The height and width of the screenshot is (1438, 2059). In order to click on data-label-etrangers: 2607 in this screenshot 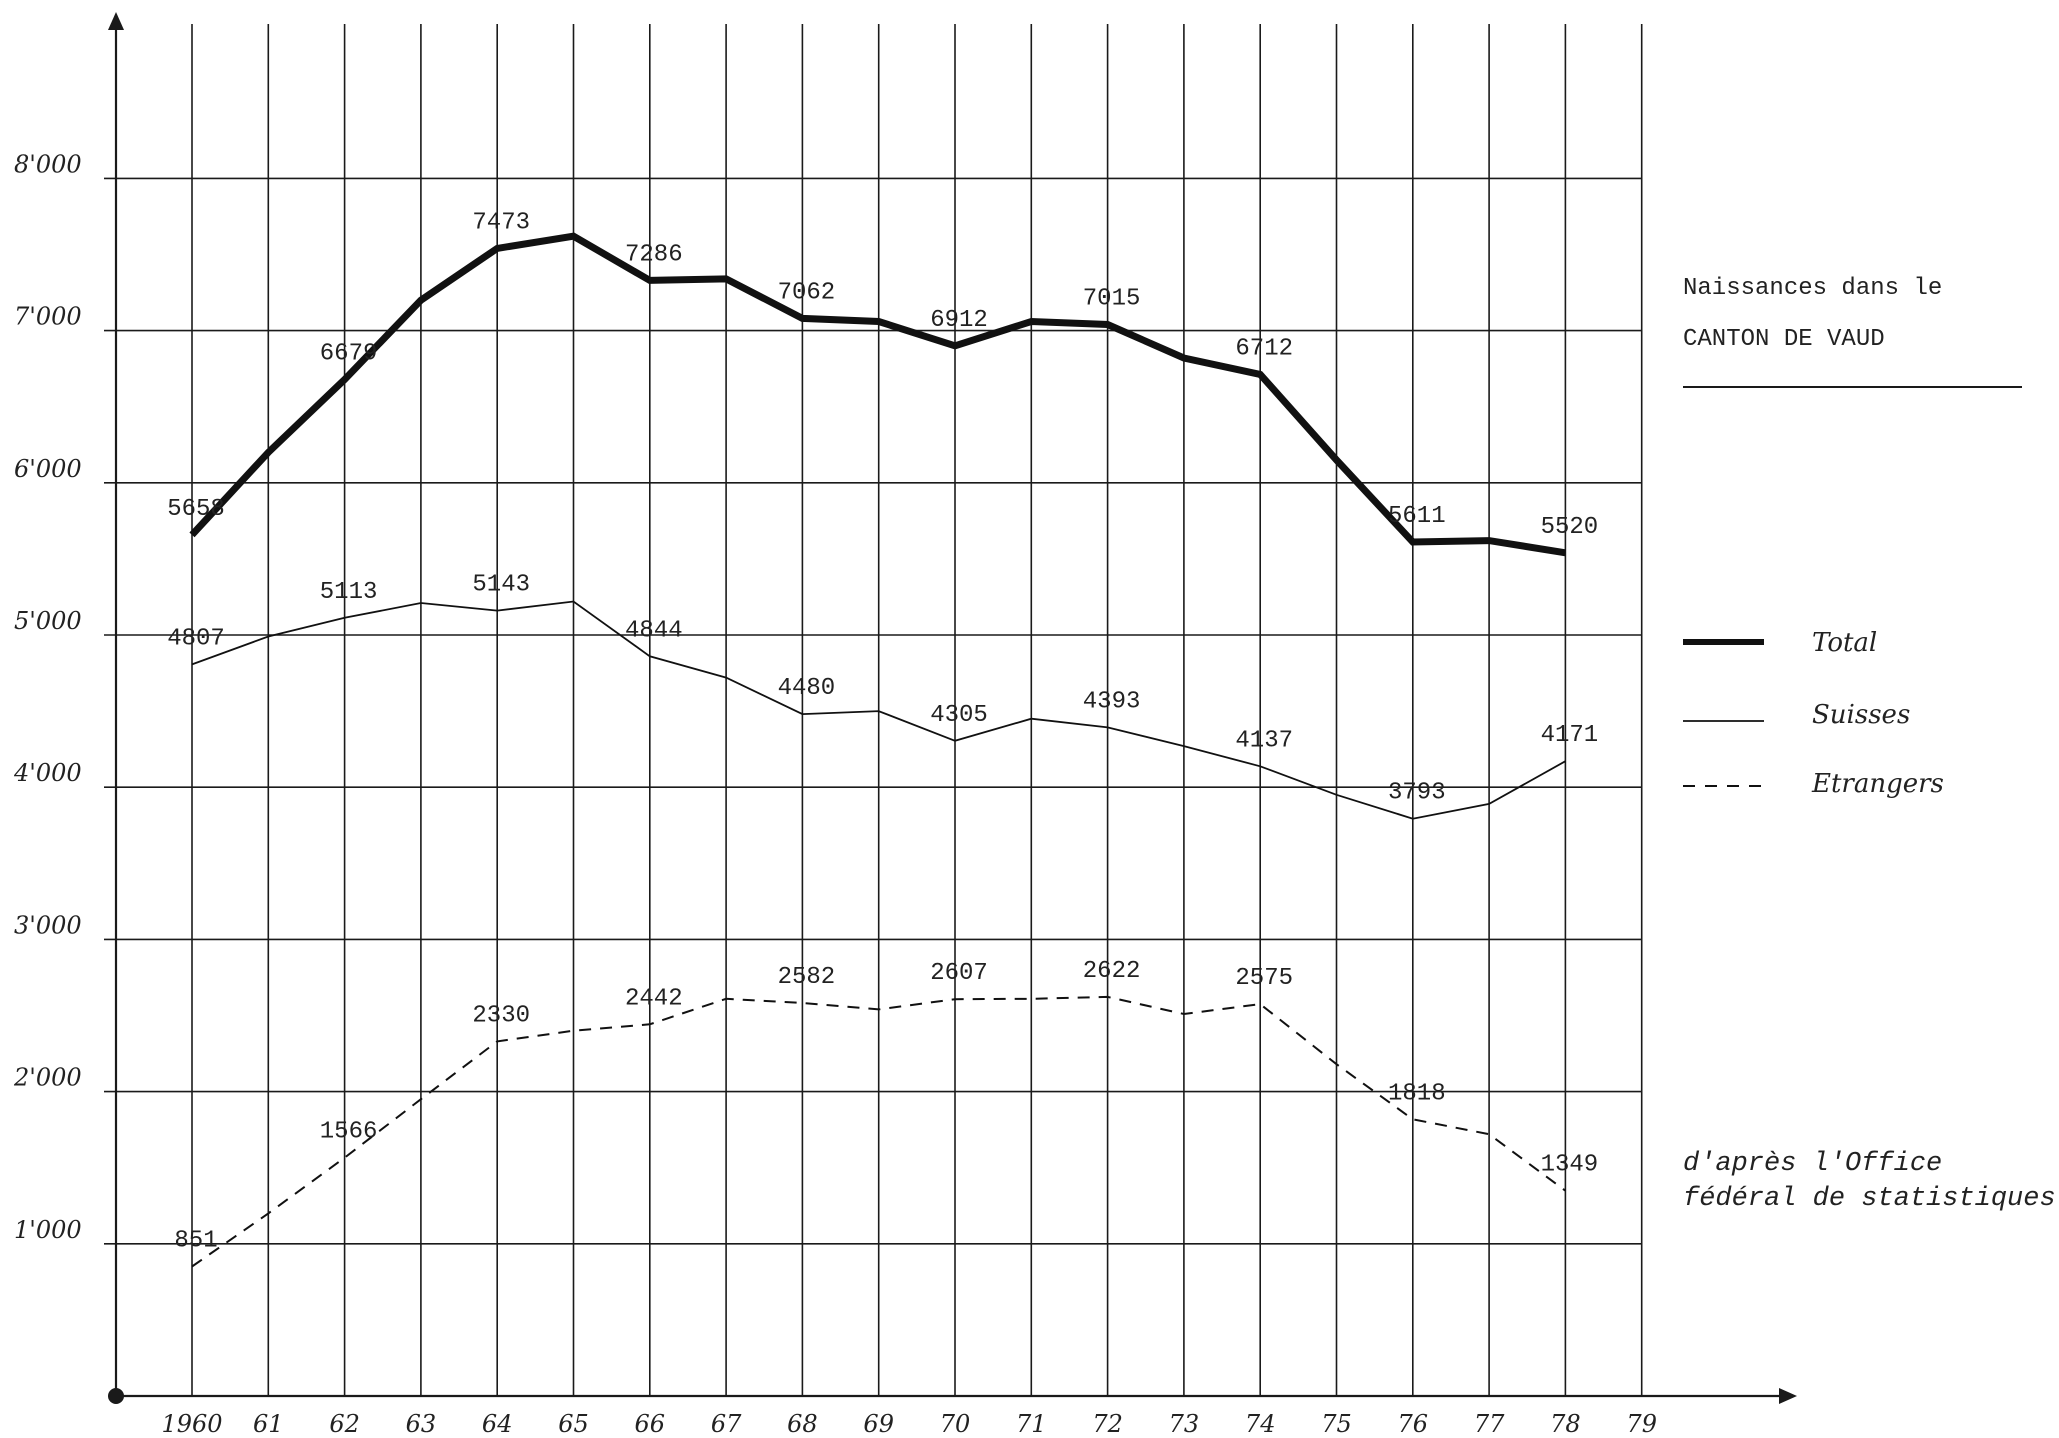, I will do `click(959, 973)`.